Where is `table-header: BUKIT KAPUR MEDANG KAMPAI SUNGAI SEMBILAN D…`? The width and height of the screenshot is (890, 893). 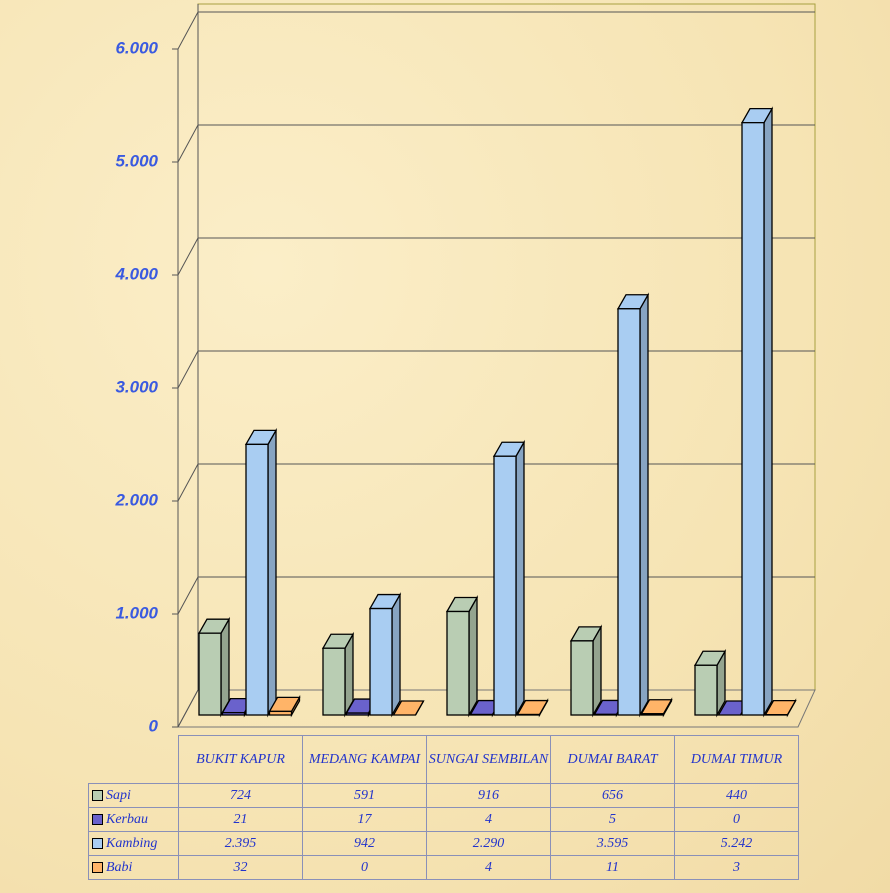 table-header: BUKIT KAPUR MEDANG KAMPAI SUNGAI SEMBILAN D… is located at coordinates (443, 759).